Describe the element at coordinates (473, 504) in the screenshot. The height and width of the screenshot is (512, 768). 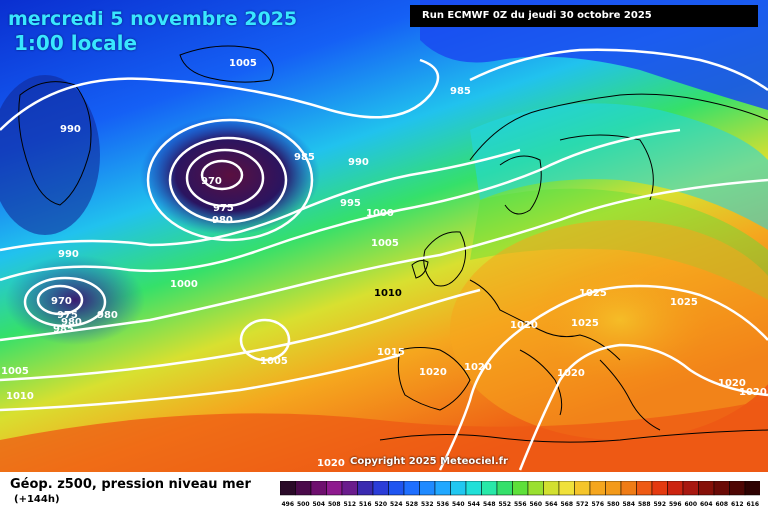
I see `legend-tick-label: 544` at that location.